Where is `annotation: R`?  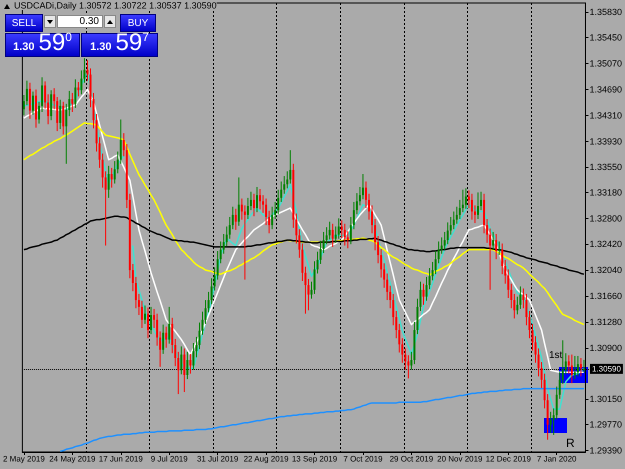 annotation: R is located at coordinates (570, 443).